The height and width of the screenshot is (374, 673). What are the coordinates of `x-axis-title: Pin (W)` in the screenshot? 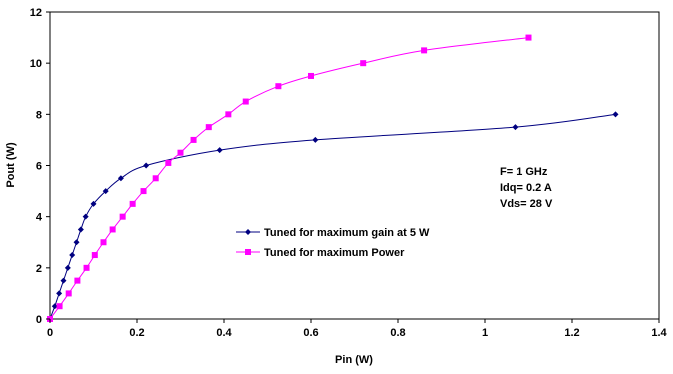 It's located at (354, 360).